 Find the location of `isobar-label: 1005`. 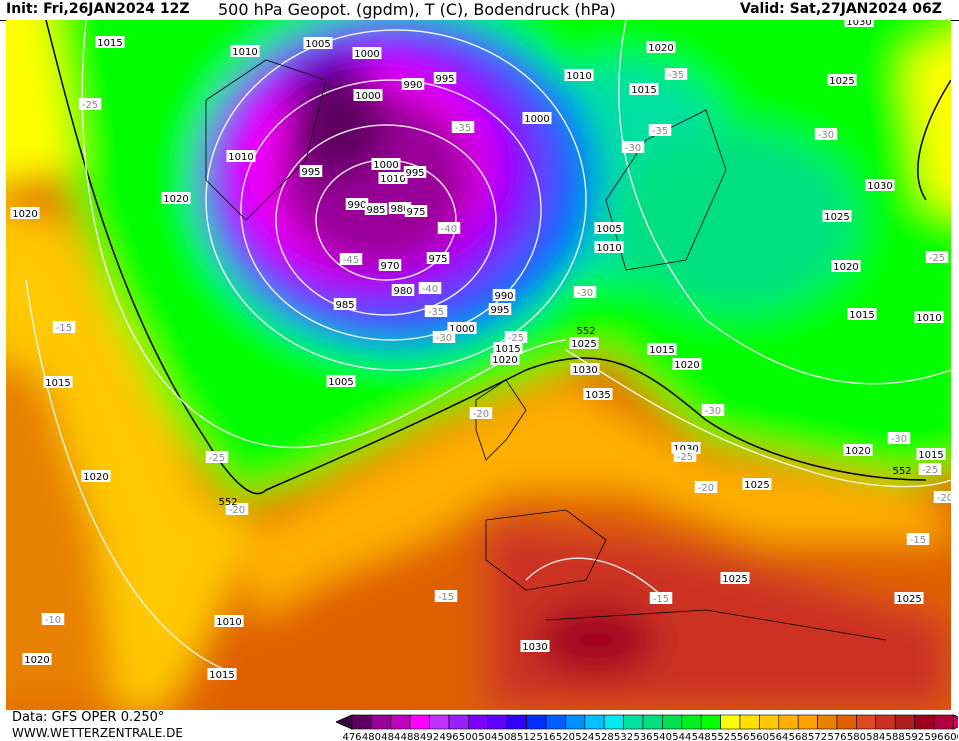

isobar-label: 1005 is located at coordinates (317, 44).